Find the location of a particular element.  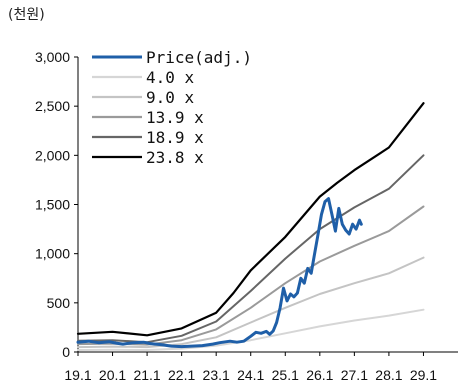

x-tick-label: 29.1 is located at coordinates (423, 375).